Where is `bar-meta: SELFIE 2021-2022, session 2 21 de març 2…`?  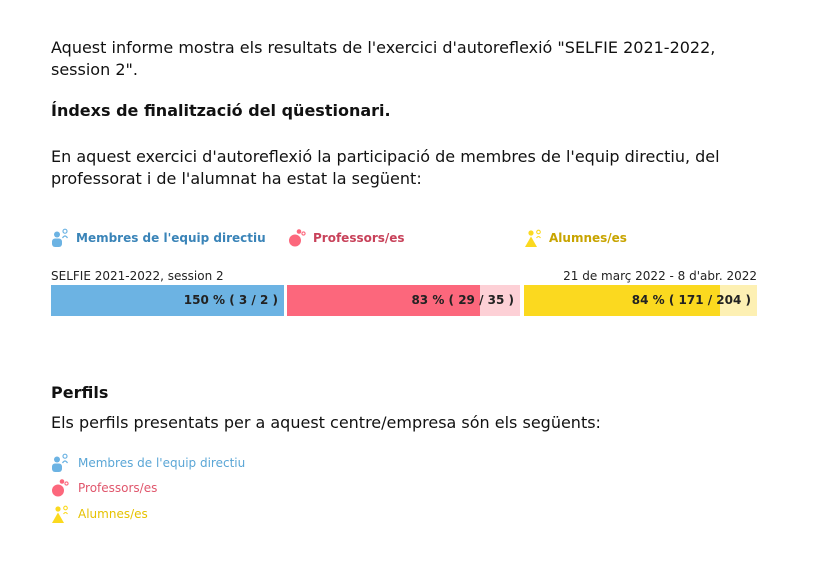 bar-meta: SELFIE 2021-2022, session 2 21 de març 2… is located at coordinates (404, 277).